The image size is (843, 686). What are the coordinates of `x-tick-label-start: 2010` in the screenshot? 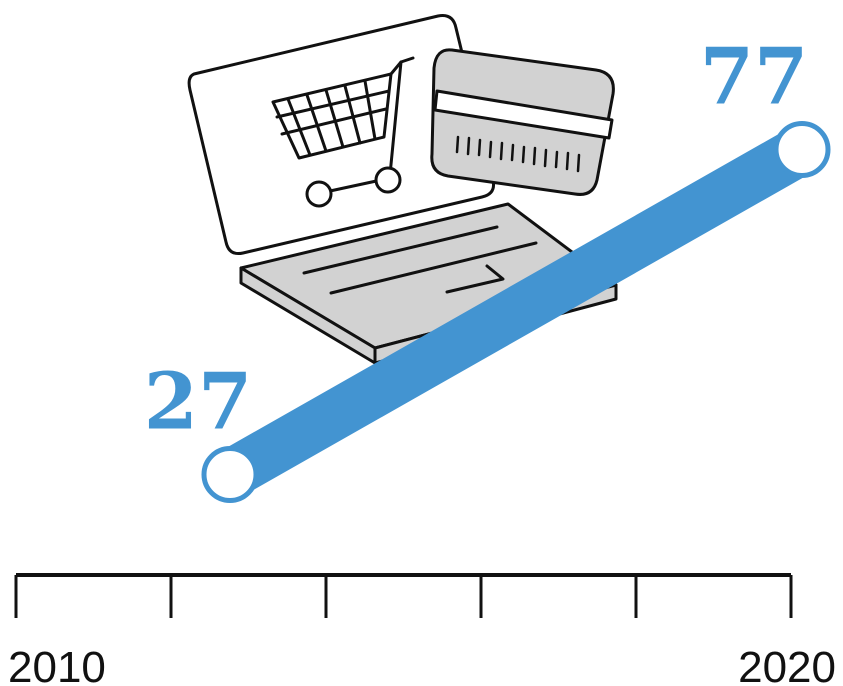 It's located at (57, 664).